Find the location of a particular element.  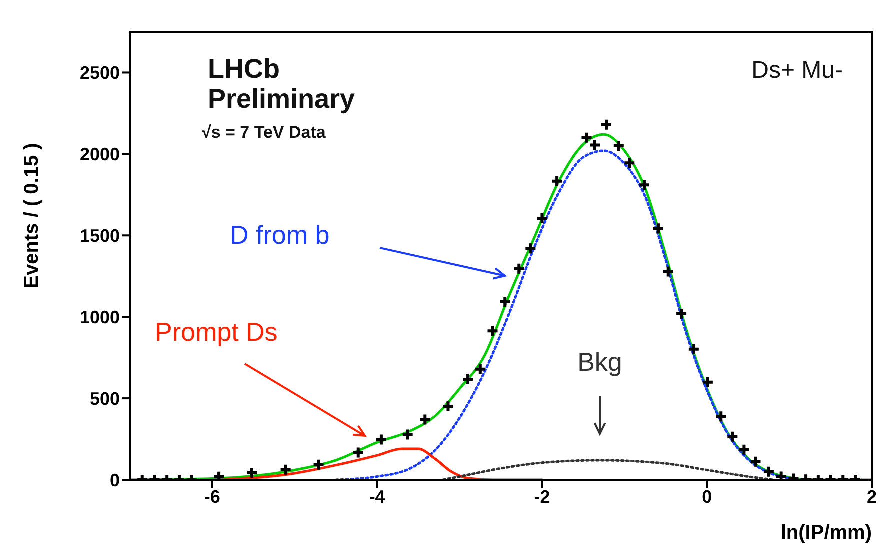

text: Prompt Ds is located at coordinates (216, 332).